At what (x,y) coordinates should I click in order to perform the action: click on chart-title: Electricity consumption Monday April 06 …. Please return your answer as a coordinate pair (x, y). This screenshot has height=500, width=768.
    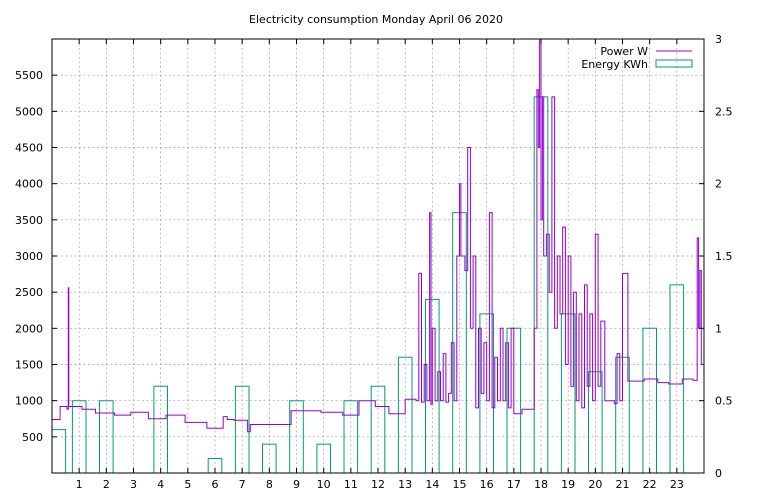
    Looking at the image, I should click on (376, 19).